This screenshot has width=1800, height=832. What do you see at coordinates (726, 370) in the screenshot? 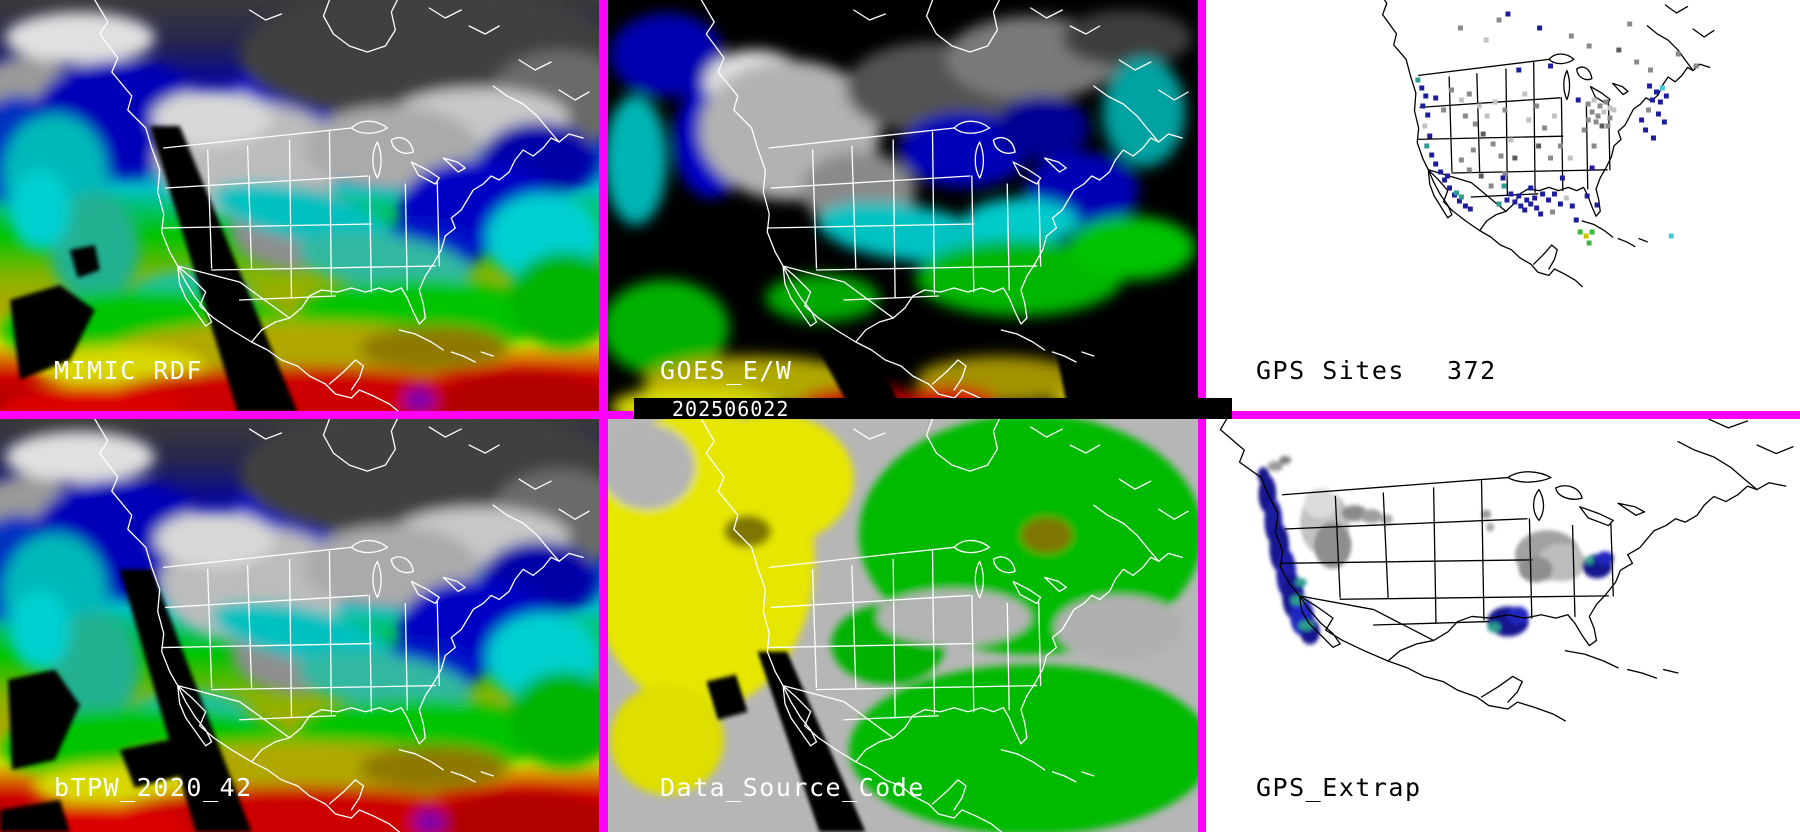
I see `goes-ew-label: GOES_E/W` at bounding box center [726, 370].